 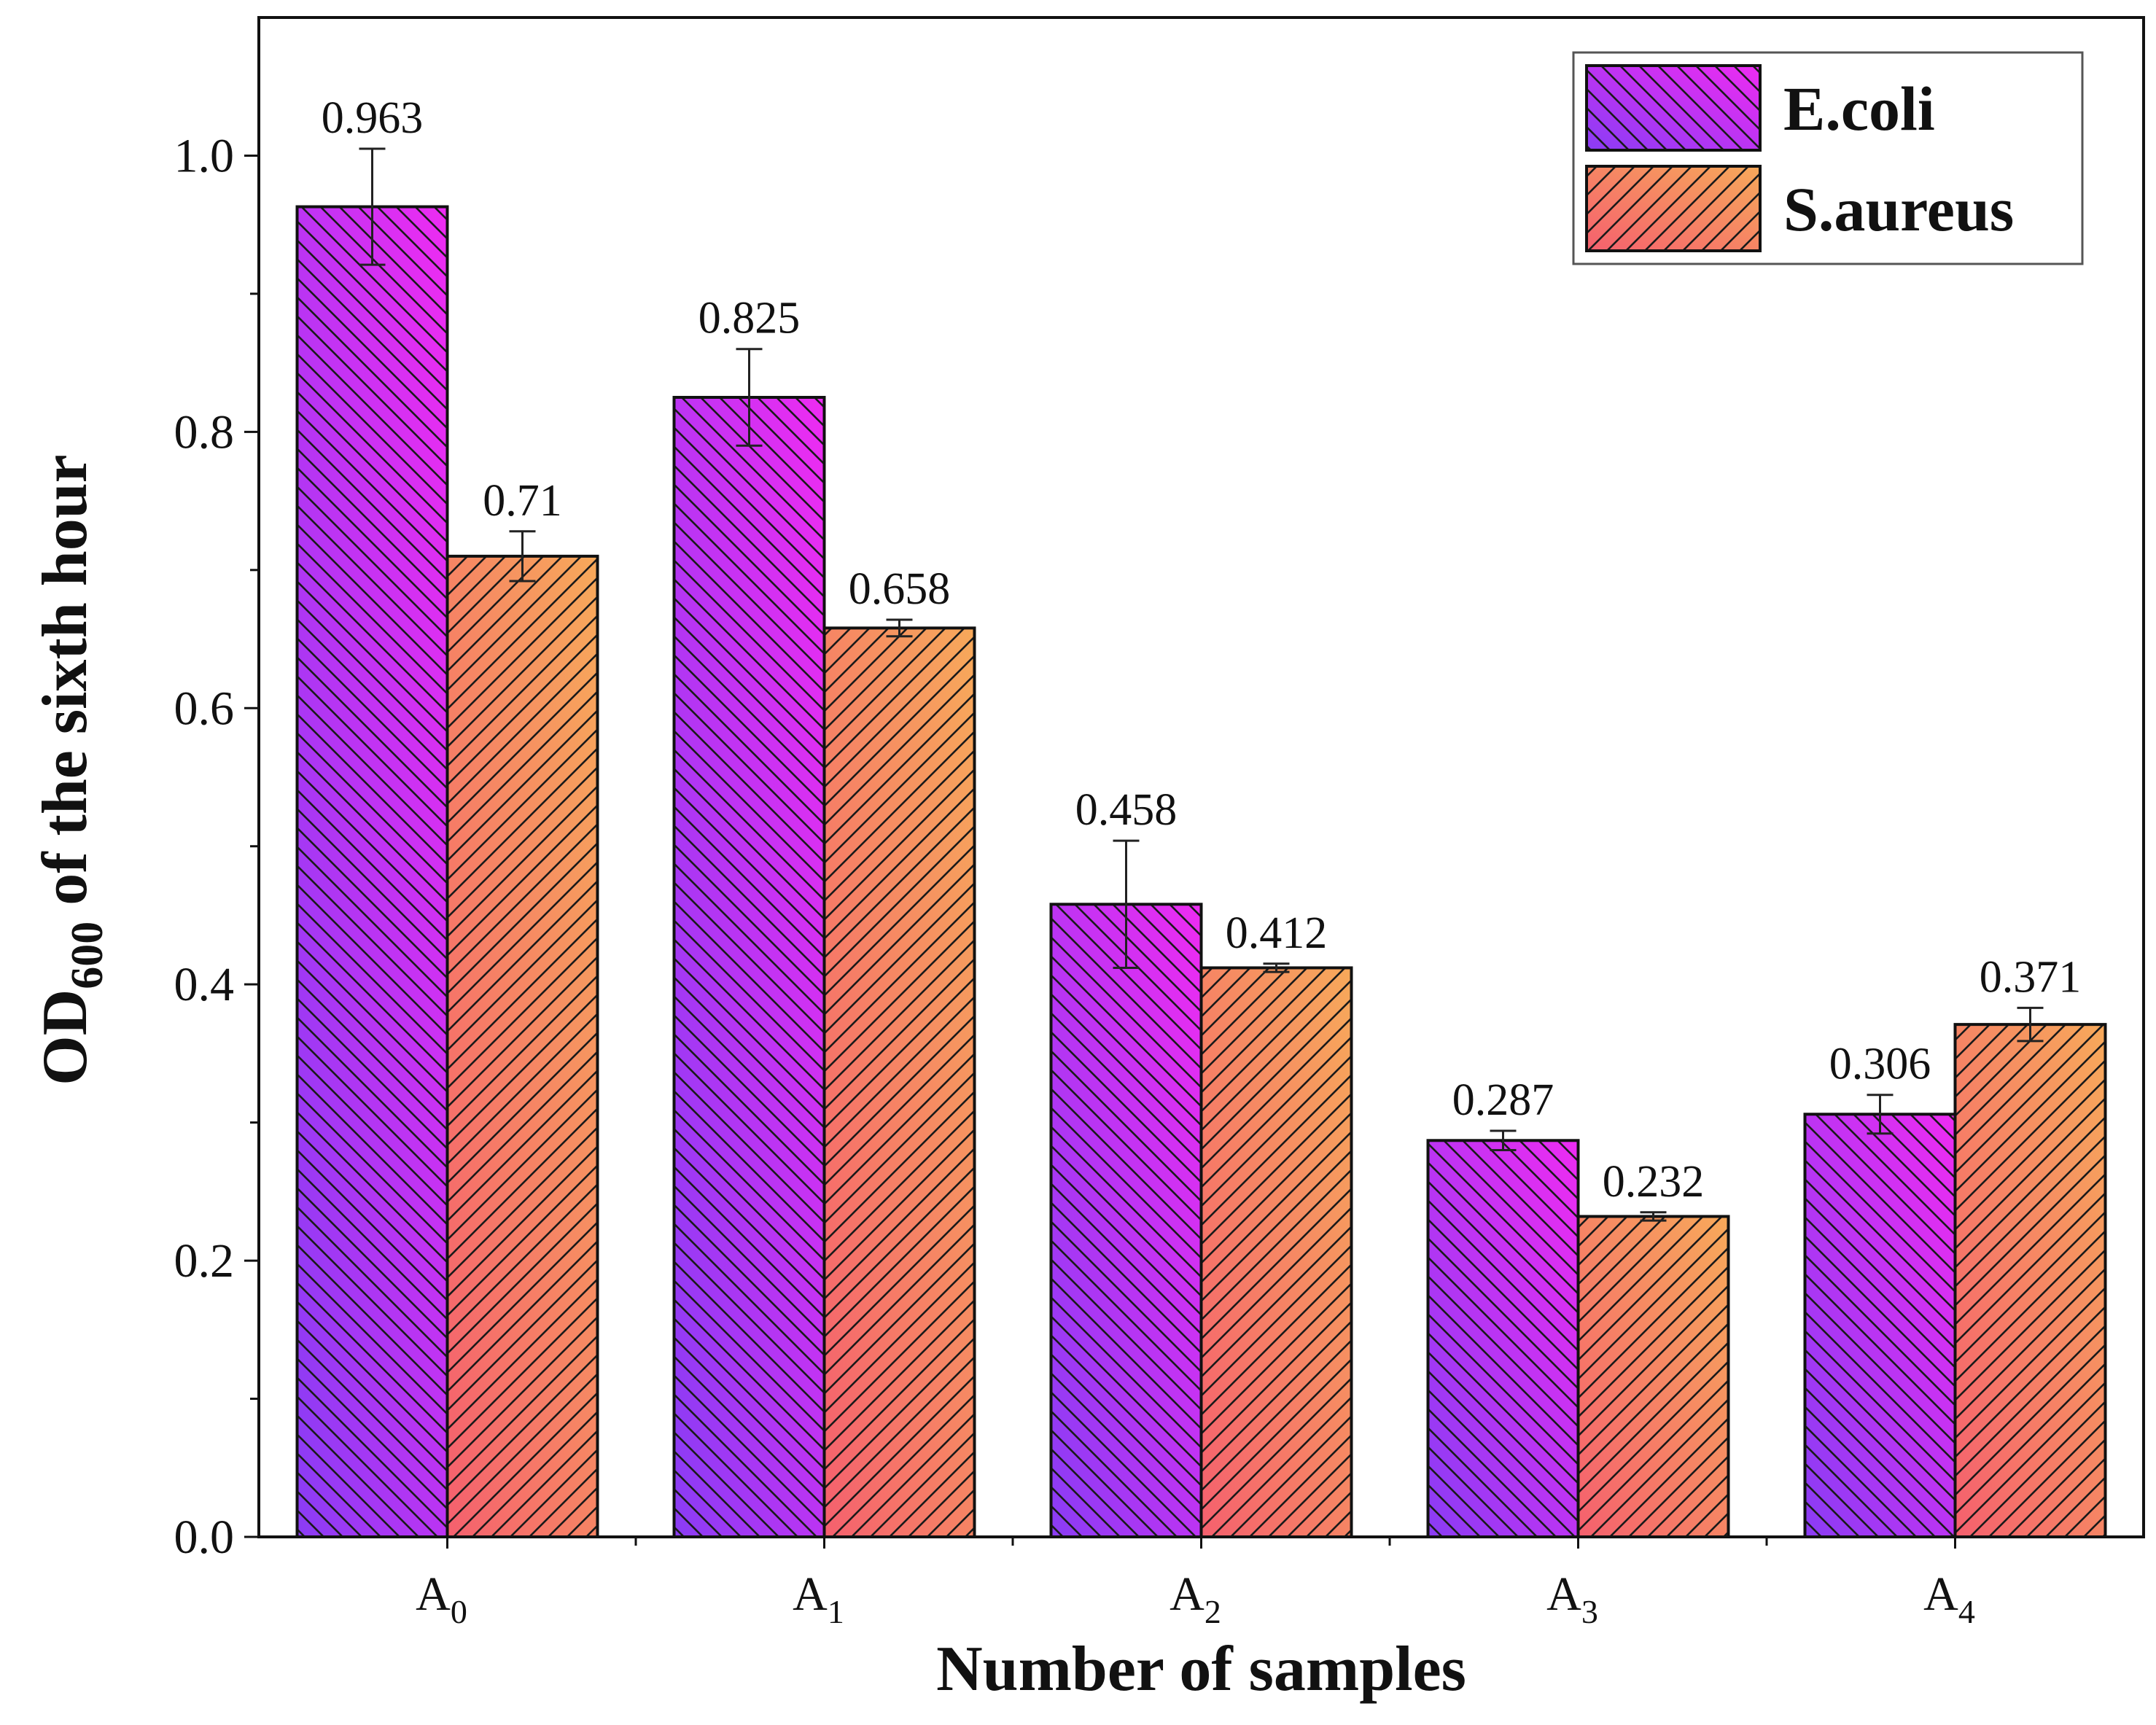 I want to click on y-tick-label: 0.0, so click(x=204, y=1538).